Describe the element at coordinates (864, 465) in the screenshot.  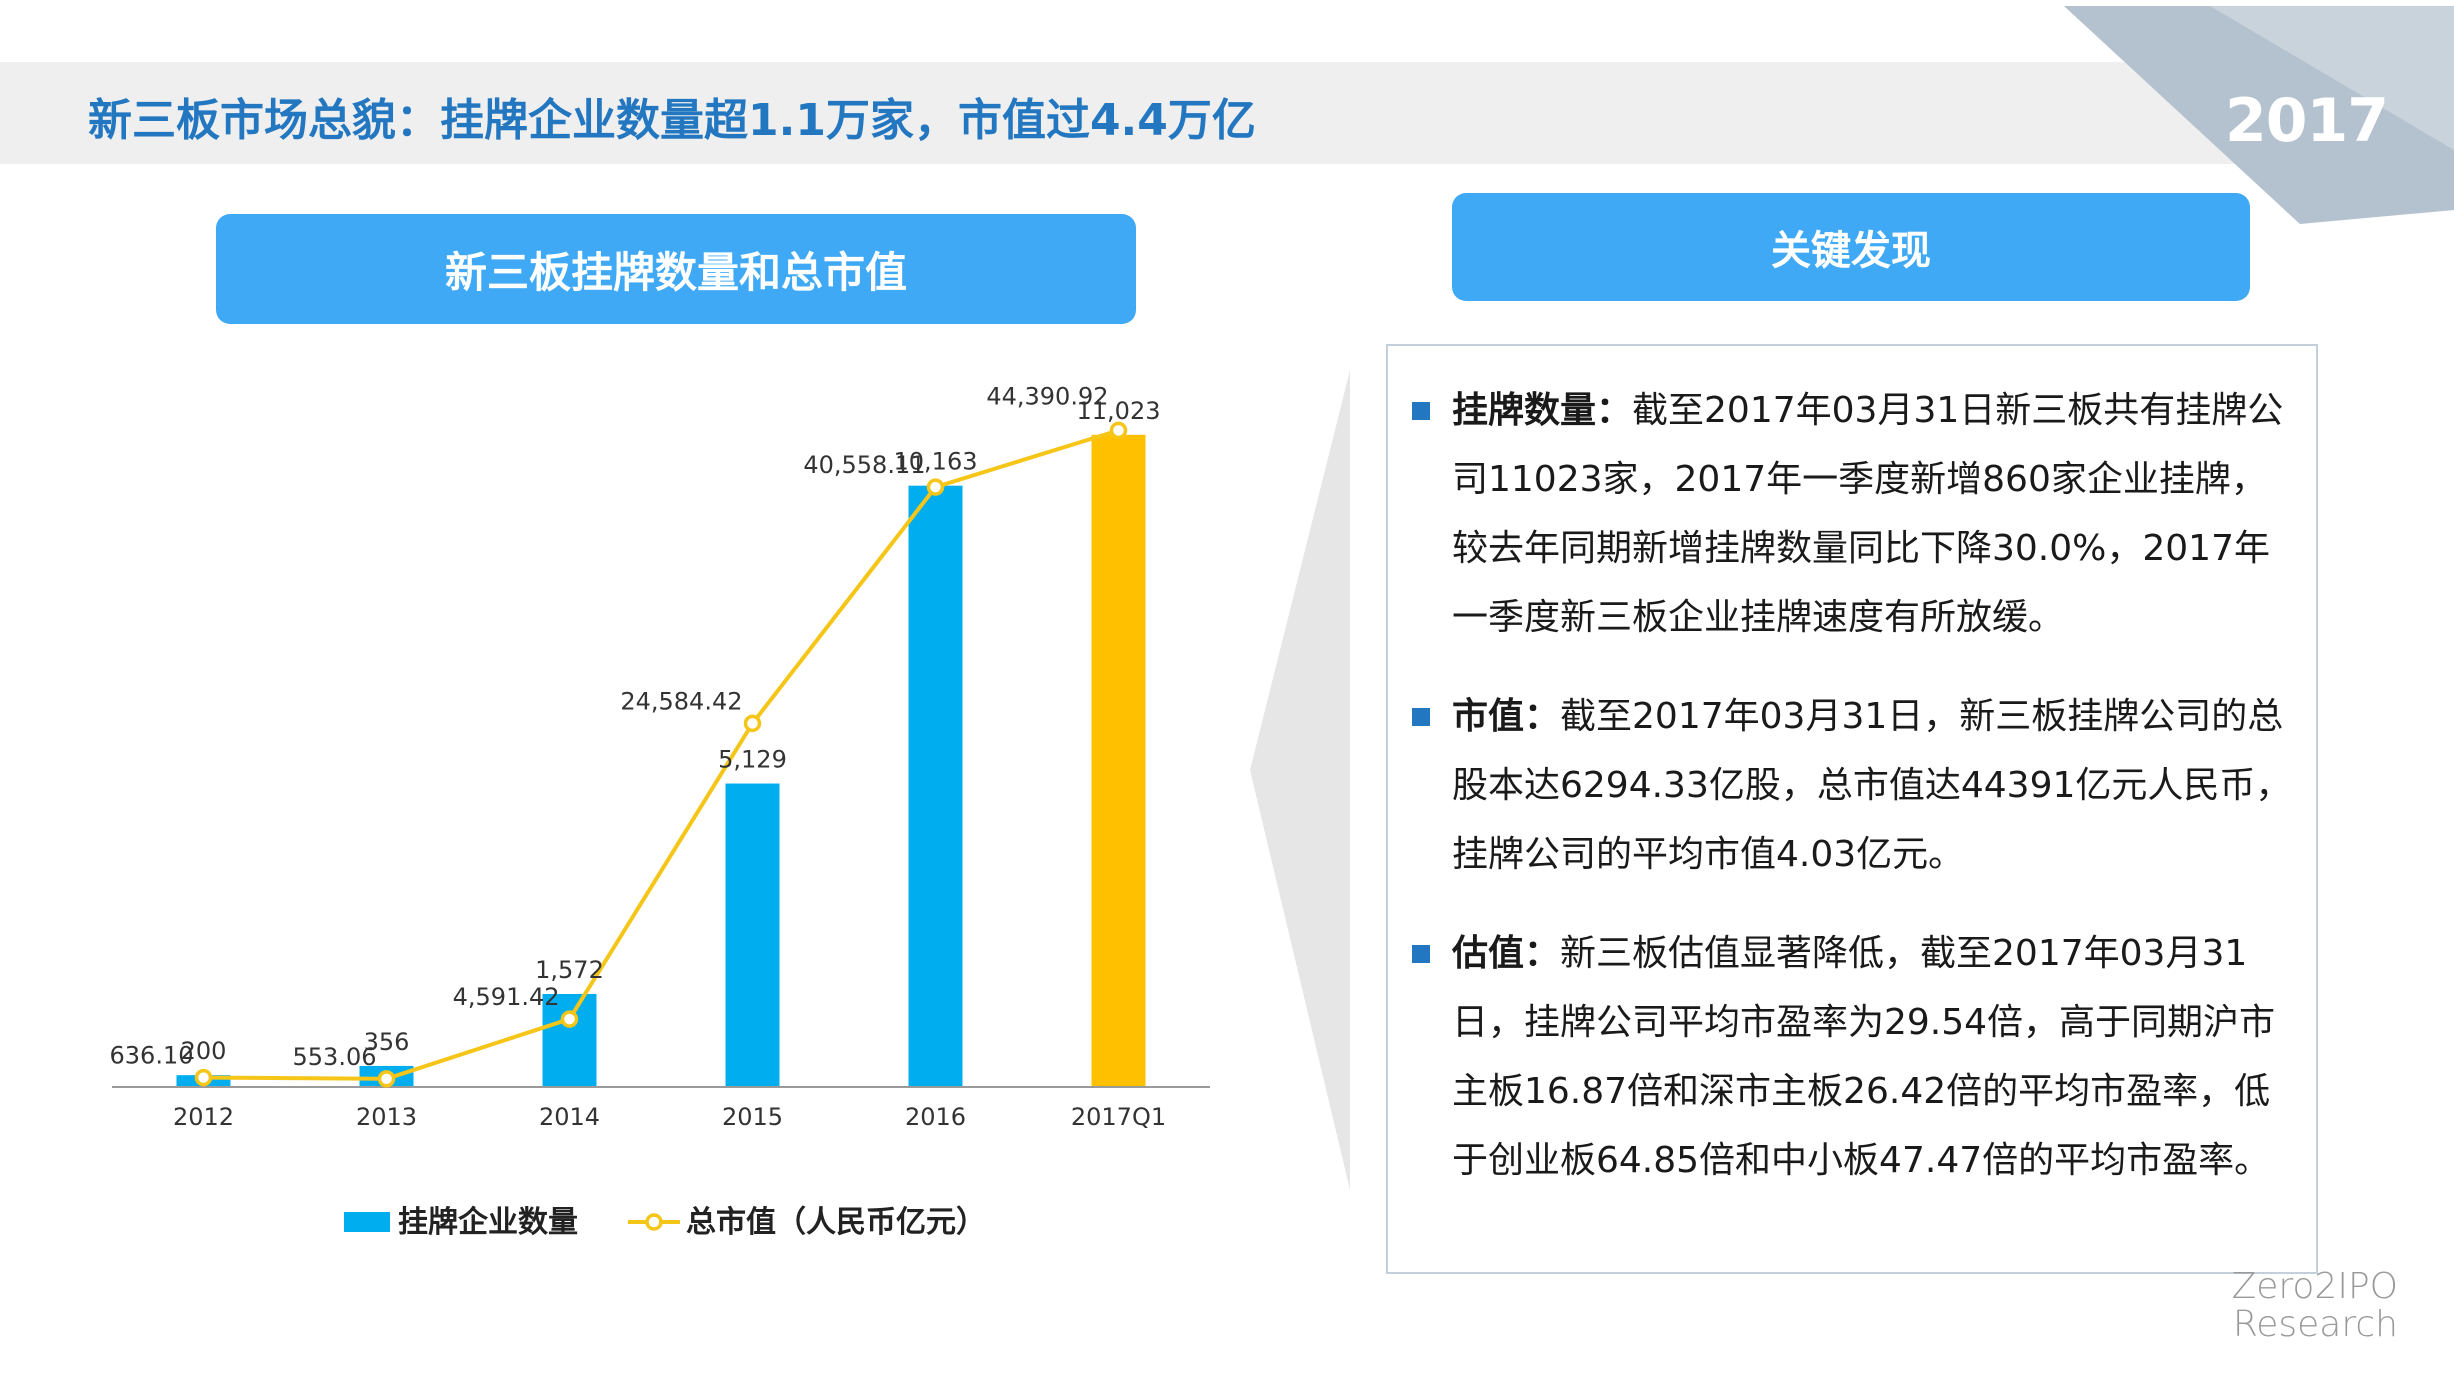
I see `line-value-label: 40,558.11` at that location.